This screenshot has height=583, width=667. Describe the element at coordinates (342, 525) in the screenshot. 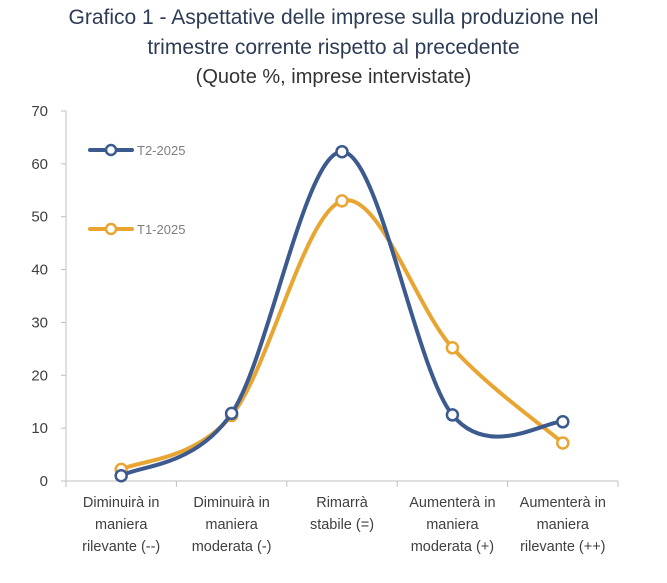

I see `x-tick-label-line: stabile (=)` at that location.